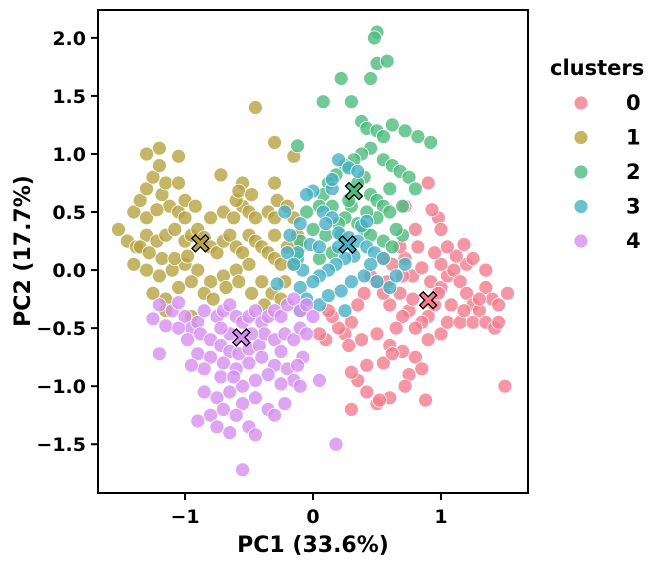  What do you see at coordinates (597, 154) in the screenshot?
I see `legend: clusters 0 1 2 3 4` at bounding box center [597, 154].